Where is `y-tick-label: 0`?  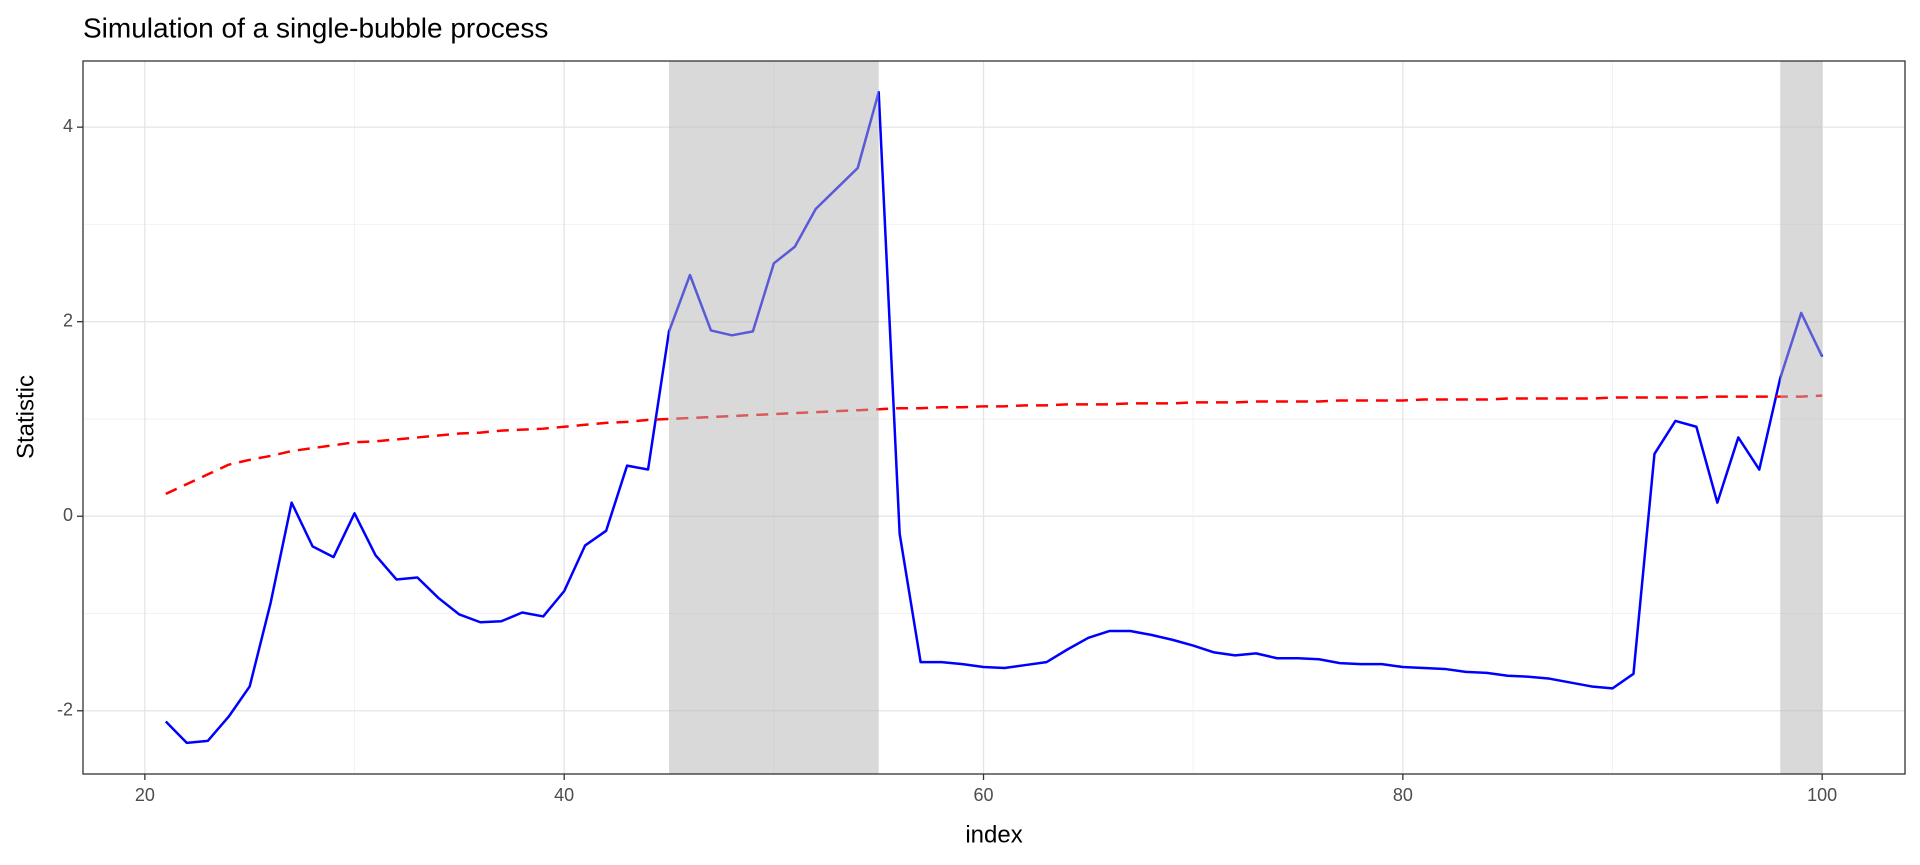 y-tick-label: 0 is located at coordinates (68, 515).